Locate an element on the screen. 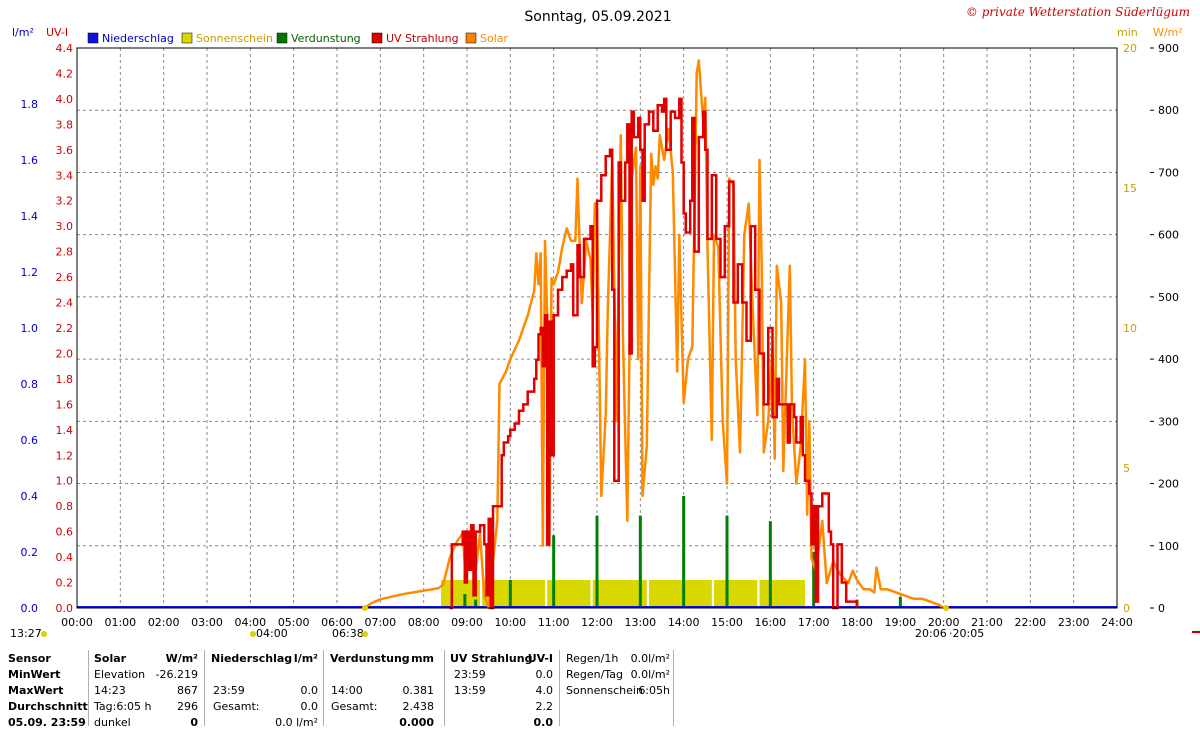  x-tick-label: 21:00 is located at coordinates (987, 622).